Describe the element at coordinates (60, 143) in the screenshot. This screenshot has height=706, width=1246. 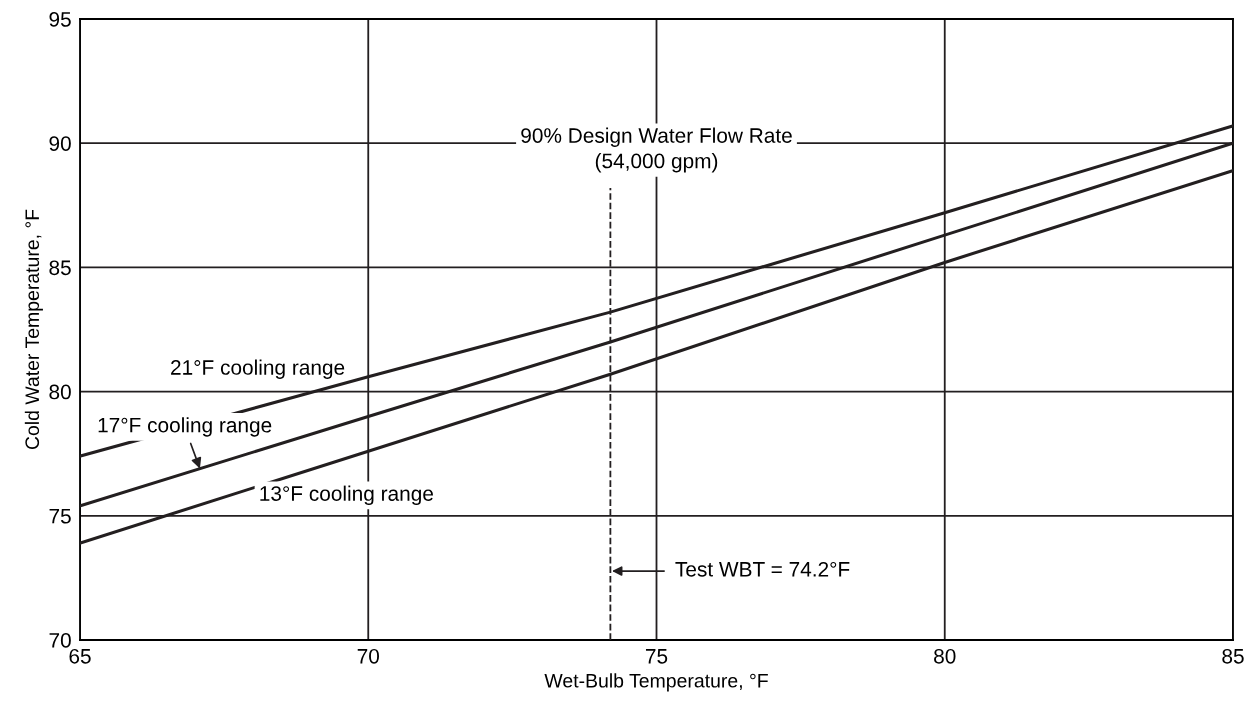
I see `y-tick-label: 90` at that location.